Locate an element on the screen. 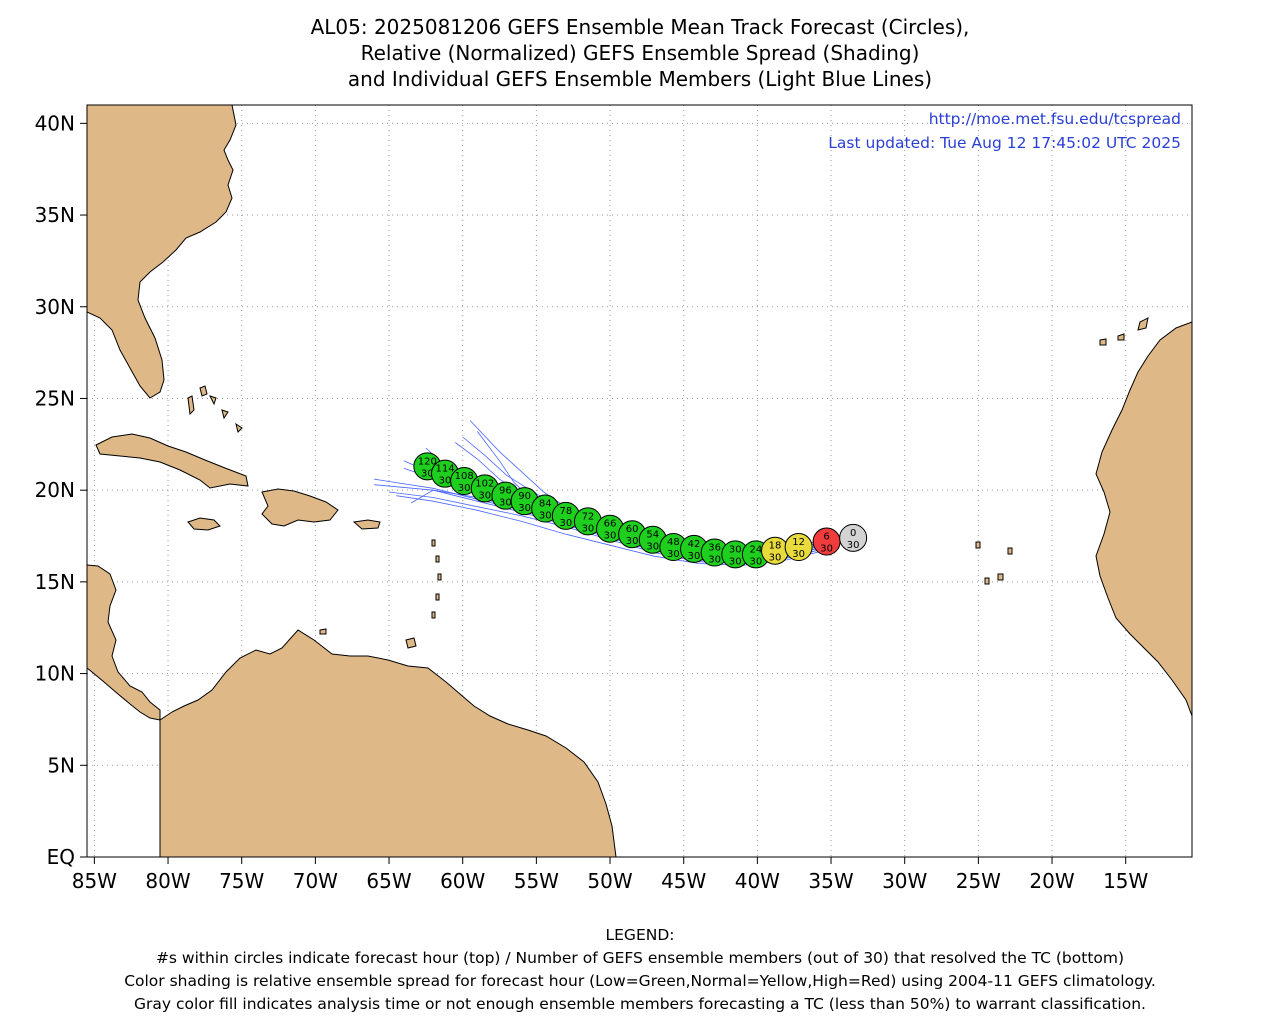 Image resolution: width=1280 pixels, height=1024 pixels. forecast-hour: 120 is located at coordinates (427, 461).